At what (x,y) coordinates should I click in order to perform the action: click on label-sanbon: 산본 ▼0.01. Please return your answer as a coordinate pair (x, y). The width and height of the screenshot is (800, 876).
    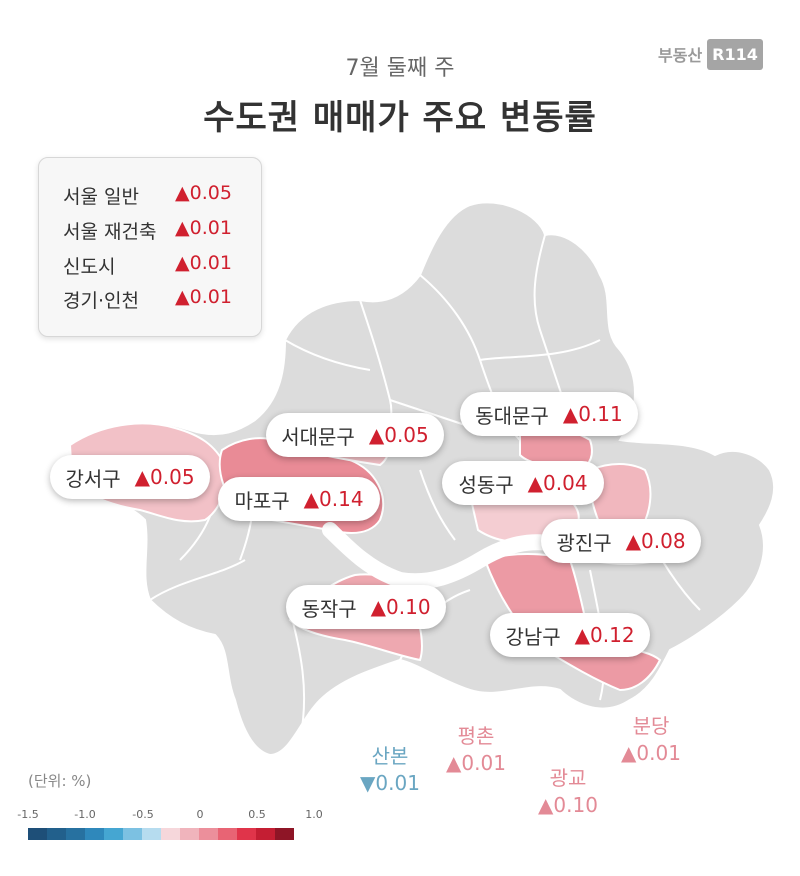
    Looking at the image, I should click on (390, 767).